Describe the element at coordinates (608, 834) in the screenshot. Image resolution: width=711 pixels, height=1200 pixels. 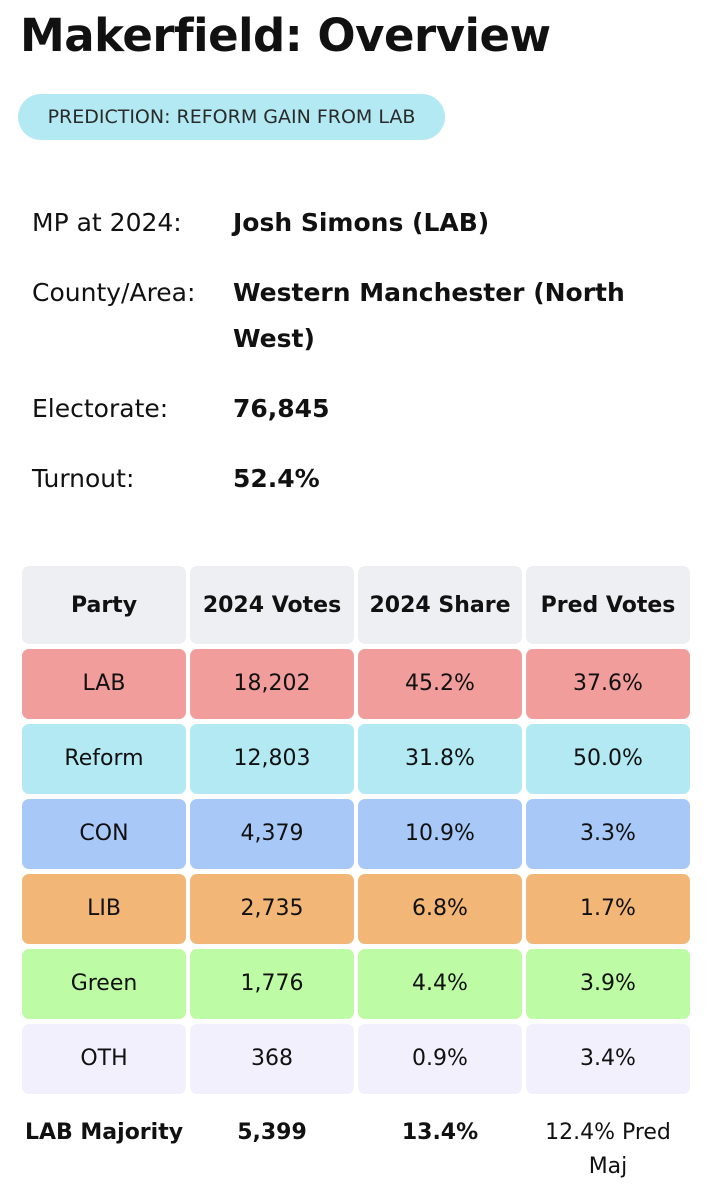
I see `cell-pred: 3.3%` at that location.